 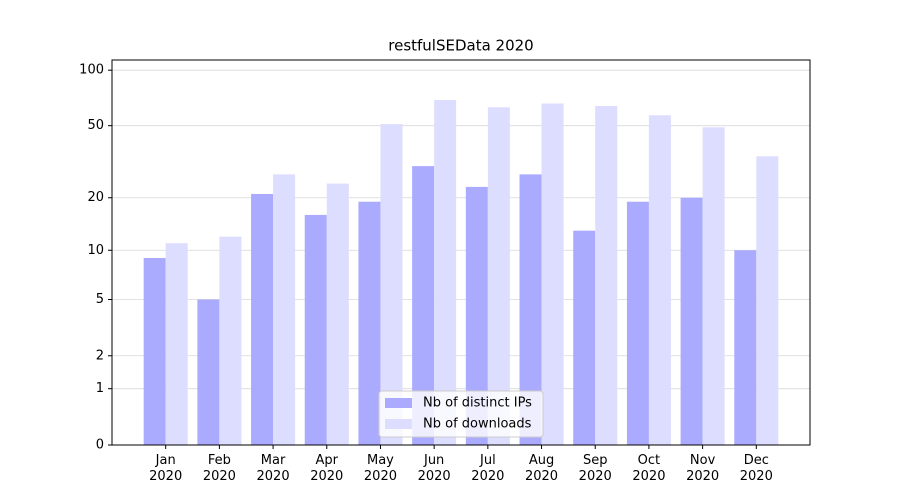 What do you see at coordinates (477, 403) in the screenshot?
I see `legend-label: Nb of distinct IPs` at bounding box center [477, 403].